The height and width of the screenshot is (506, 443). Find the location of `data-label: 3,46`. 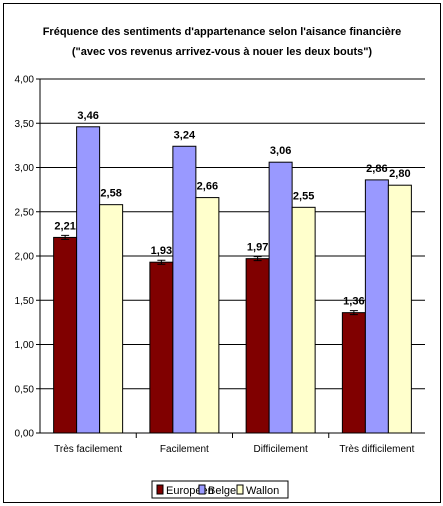

data-label: 3,46 is located at coordinates (87, 116).